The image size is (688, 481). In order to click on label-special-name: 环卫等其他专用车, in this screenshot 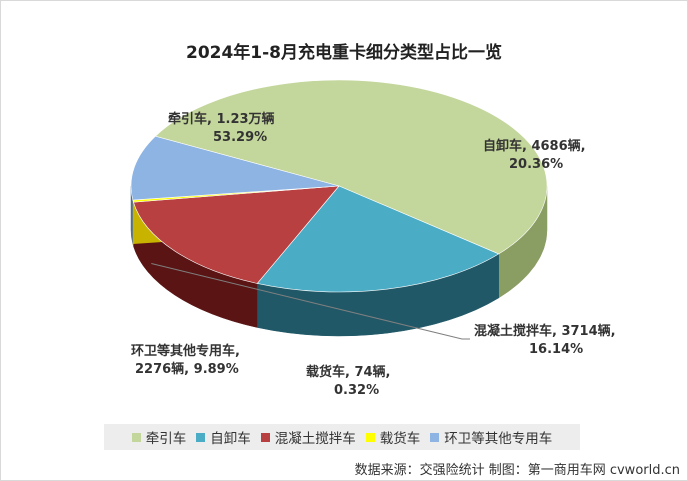, I will do `click(185, 351)`.